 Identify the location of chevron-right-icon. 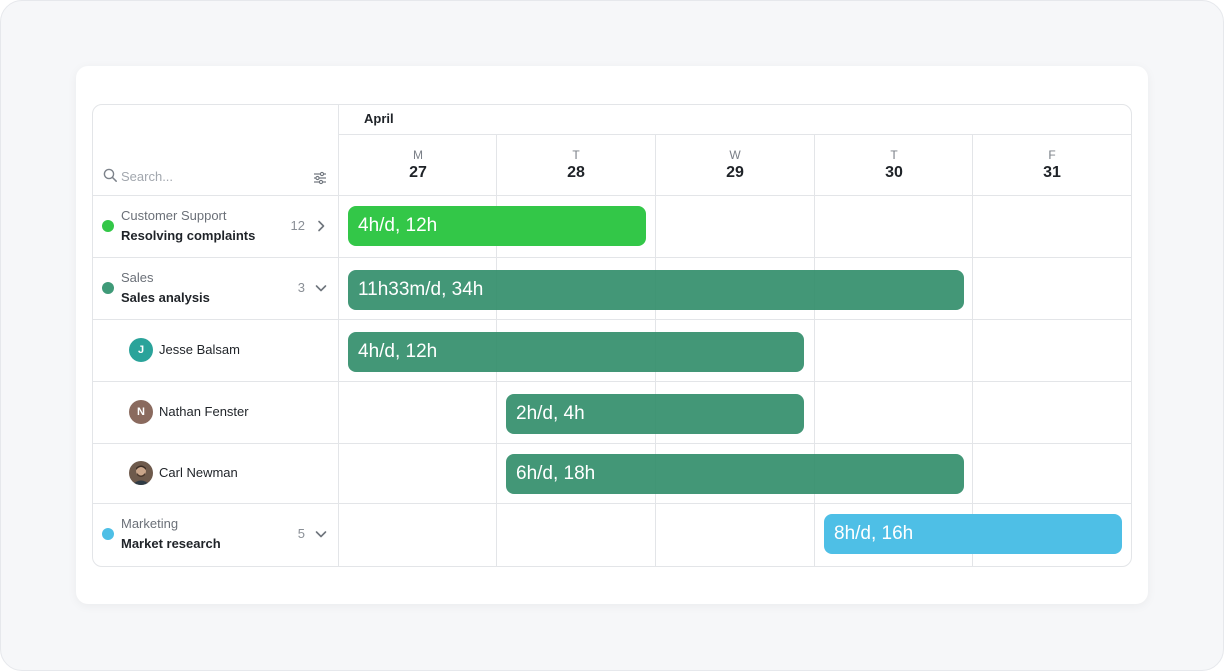
(321, 228).